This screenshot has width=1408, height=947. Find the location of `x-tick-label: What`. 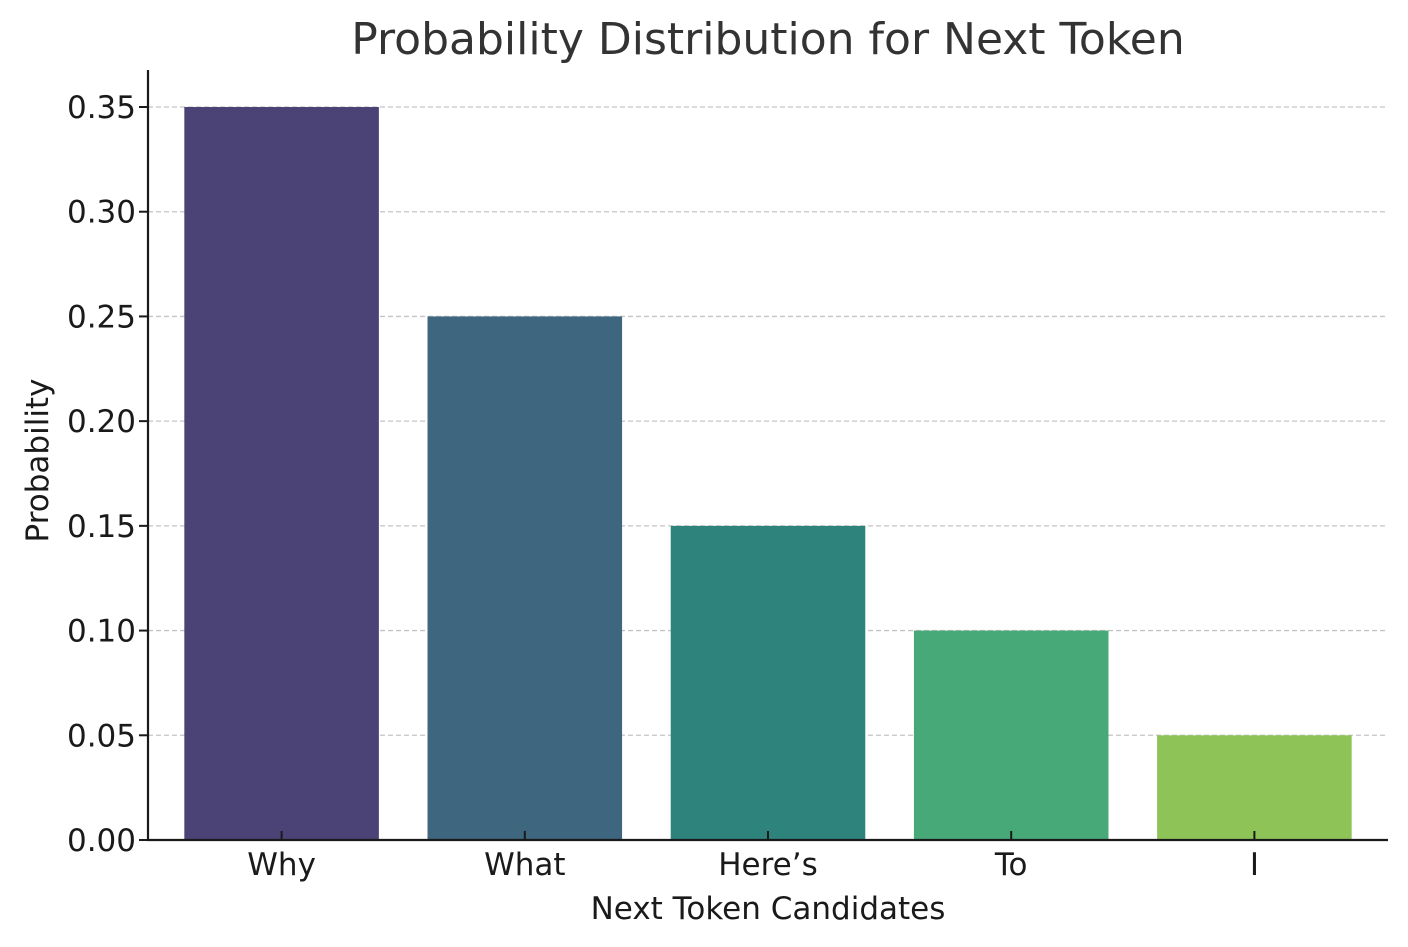

x-tick-label: What is located at coordinates (524, 865).